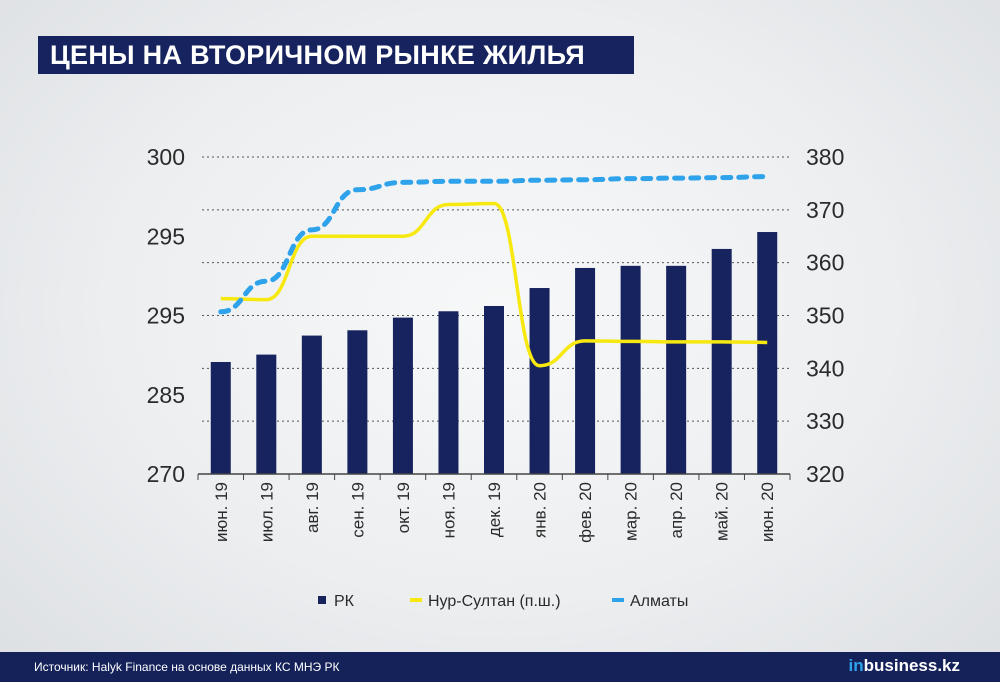  What do you see at coordinates (494, 244) in the screenshot?
I see `series-line-almaty` at bounding box center [494, 244].